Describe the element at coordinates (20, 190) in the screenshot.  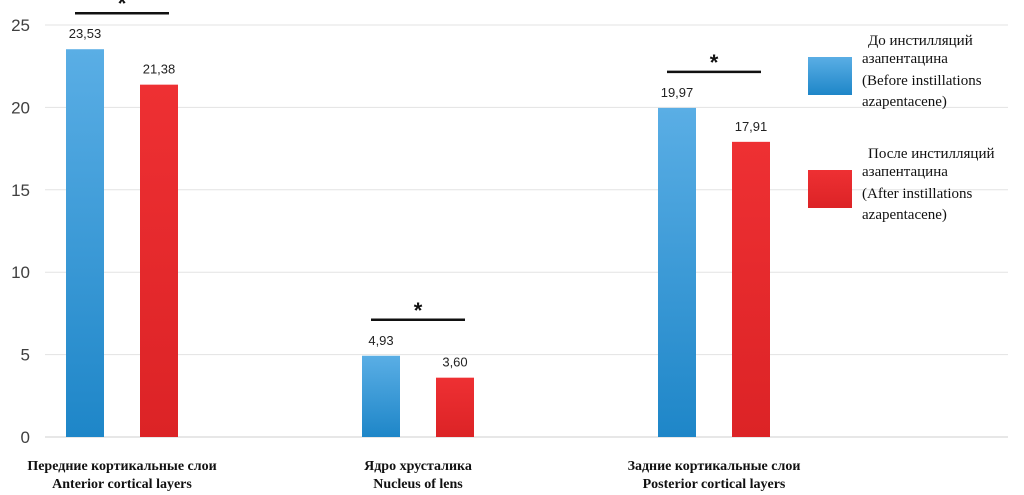
I see `y-tick-label: 15` at that location.